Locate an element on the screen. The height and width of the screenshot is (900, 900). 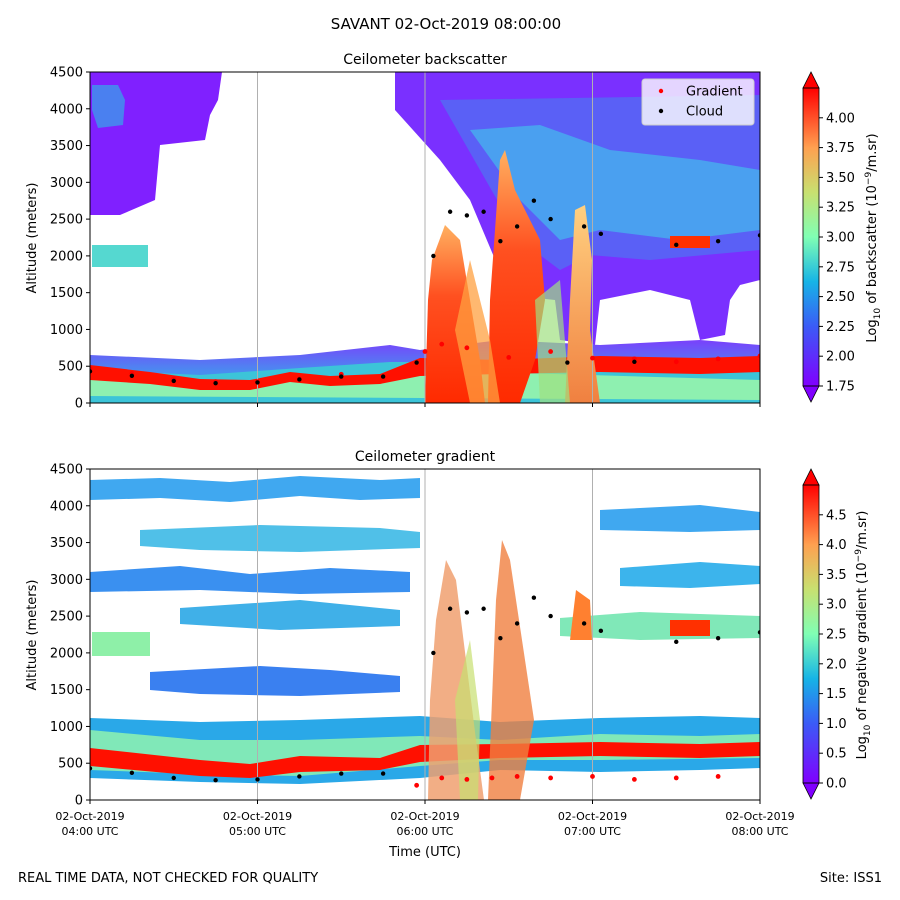
x-tick-label-time: 04:00 UTC is located at coordinates (89, 831).